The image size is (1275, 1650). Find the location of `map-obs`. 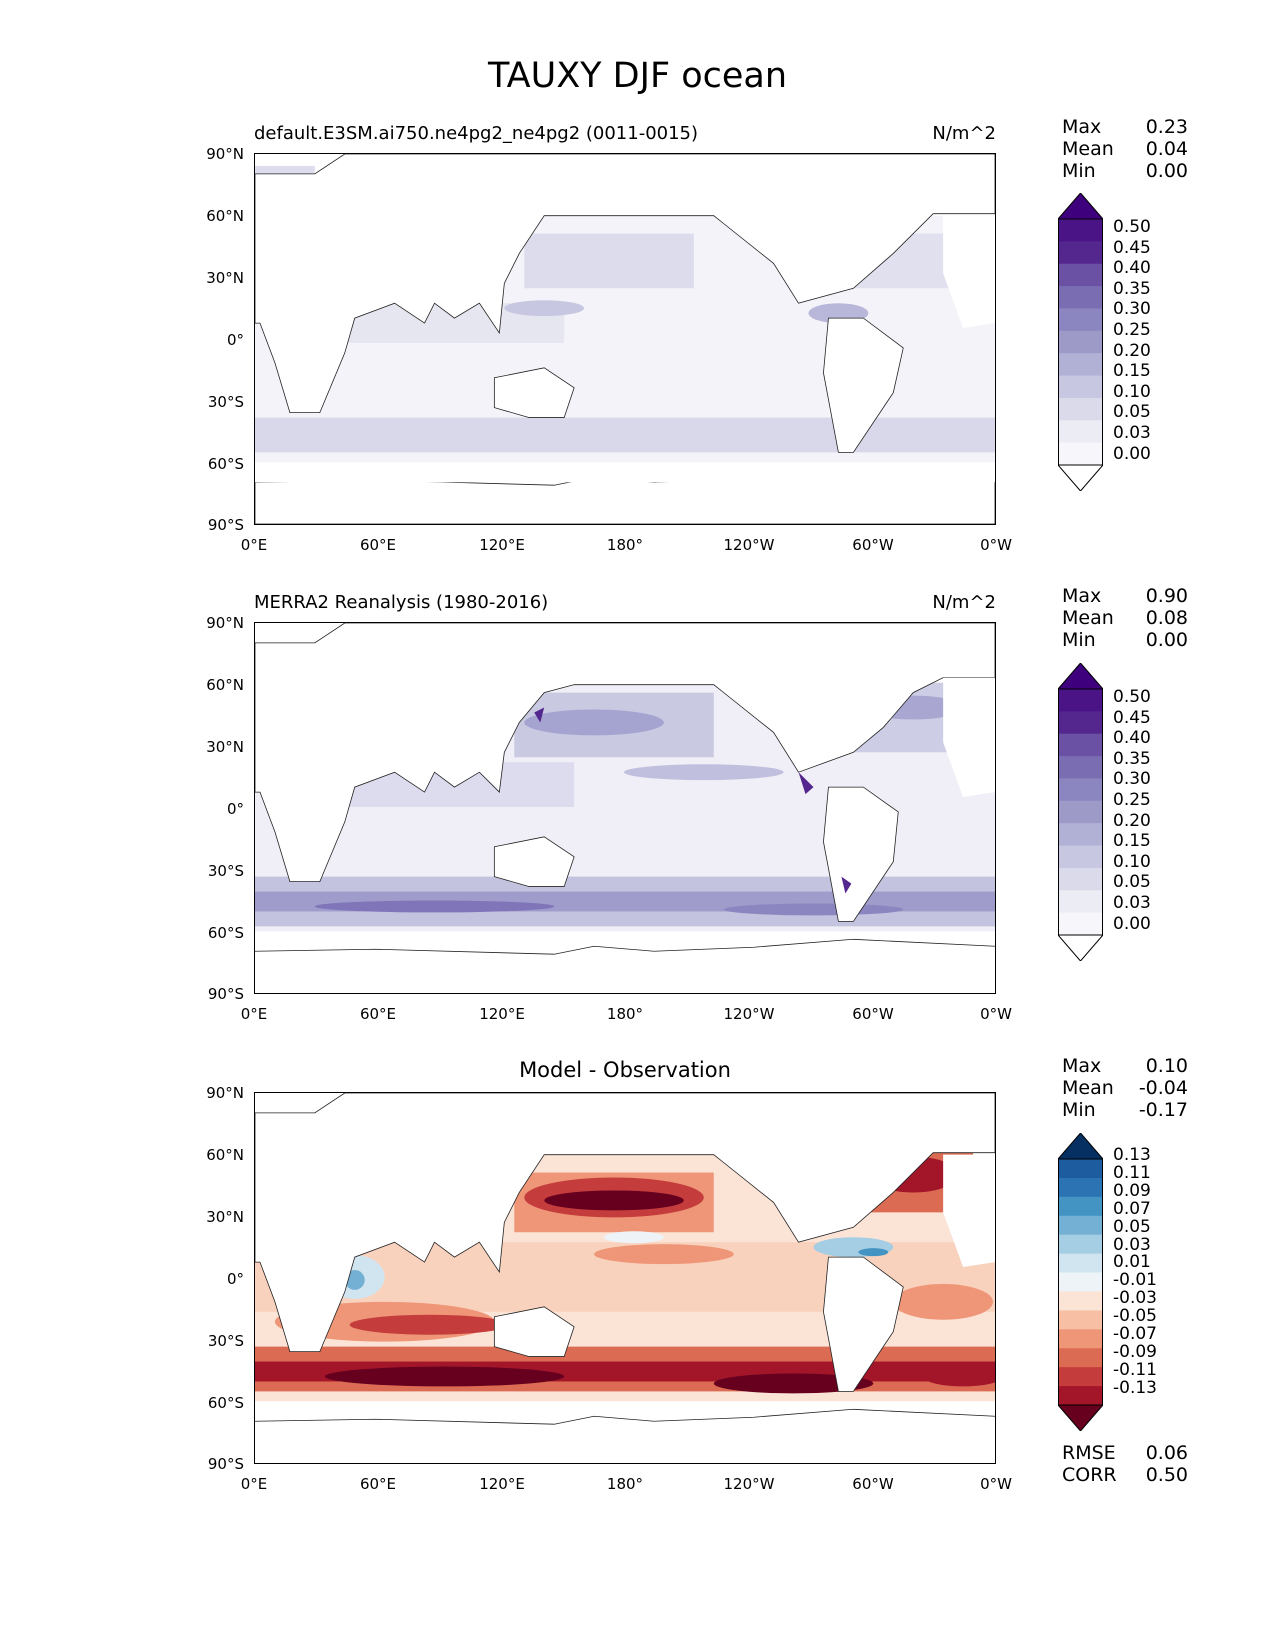

map-obs is located at coordinates (625, 808).